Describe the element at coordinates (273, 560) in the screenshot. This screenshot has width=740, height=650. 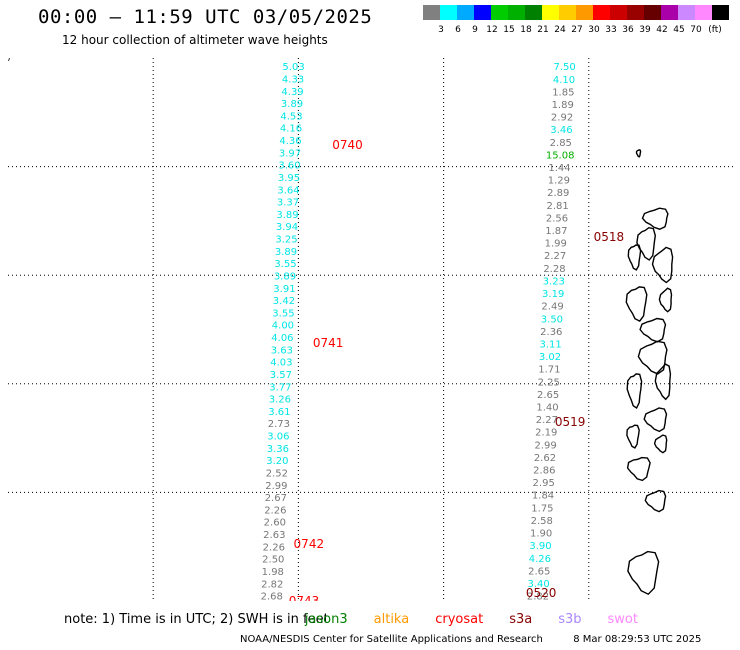
I see `swh-value: 2.50` at that location.